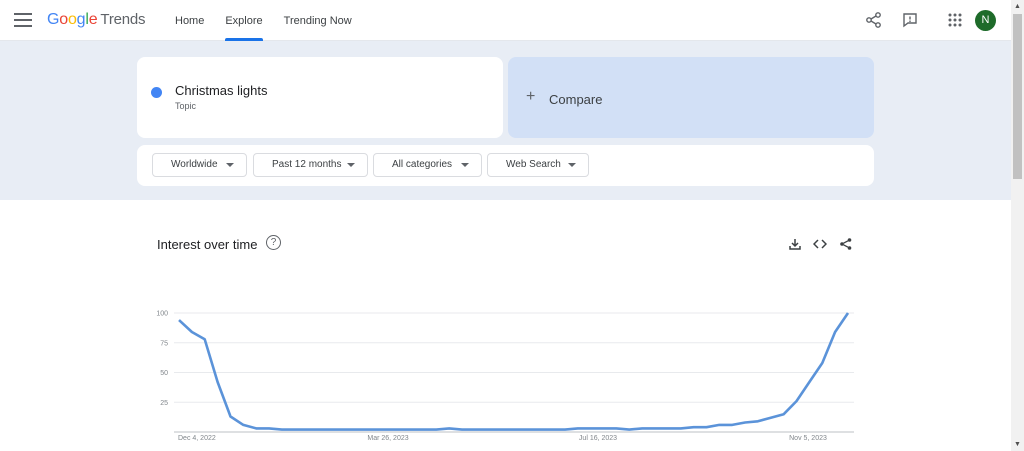  I want to click on tab-home: Home, so click(190, 21).